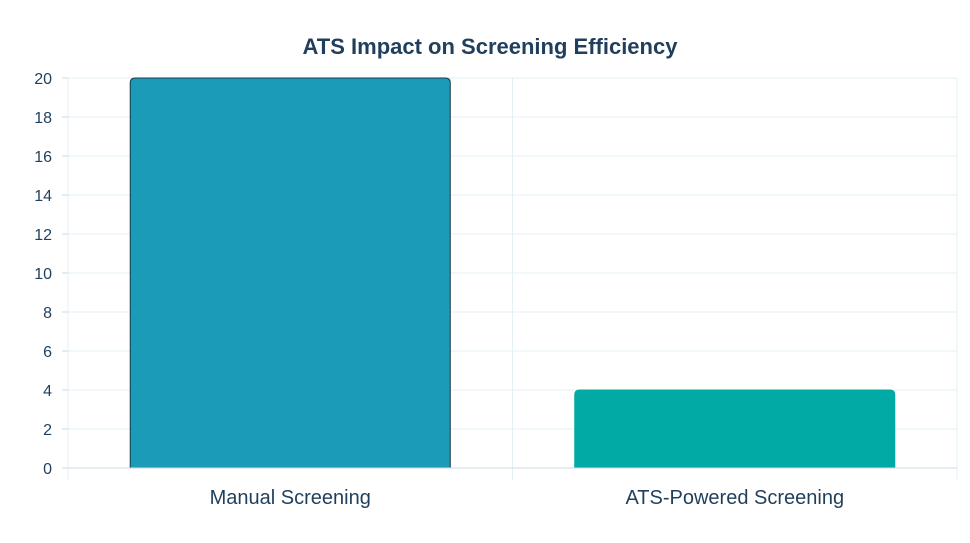  Describe the element at coordinates (47, 313) in the screenshot. I see `y-tick-label: 8` at that location.